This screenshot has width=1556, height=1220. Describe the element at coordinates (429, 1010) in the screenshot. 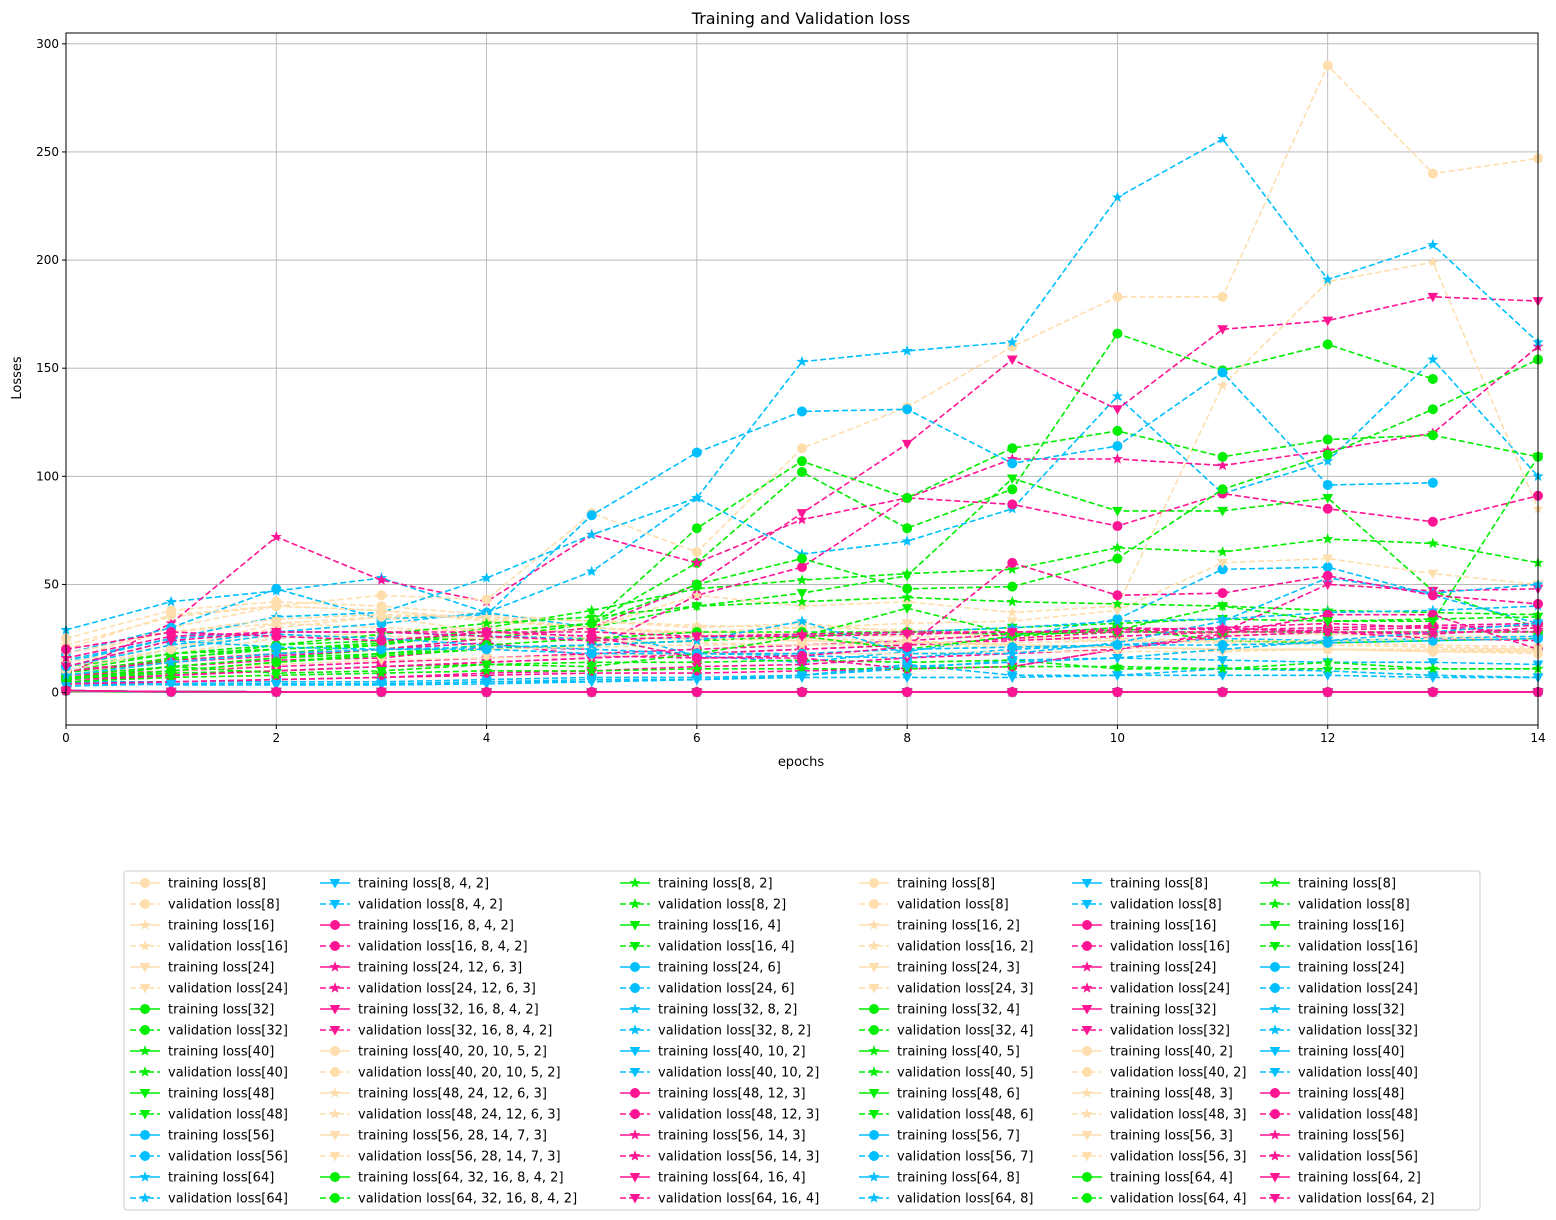

I see `legend-item: training loss[32, 16, 8, 4, 2]` at that location.